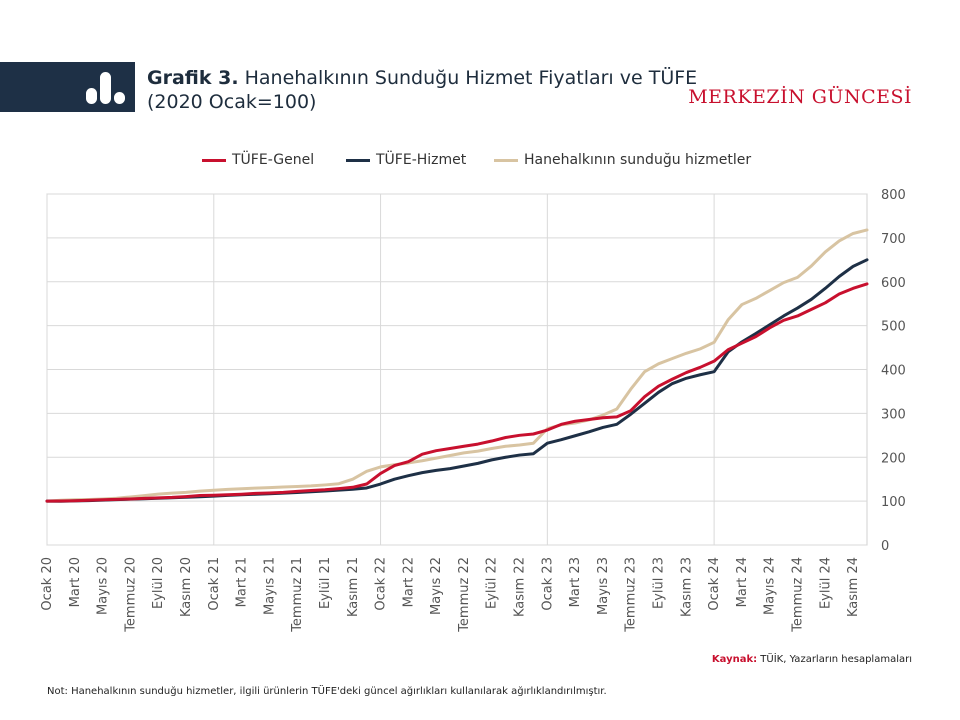 The height and width of the screenshot is (720, 960). What do you see at coordinates (186, 587) in the screenshot?
I see `x-tick-label: Kasım 20` at bounding box center [186, 587].